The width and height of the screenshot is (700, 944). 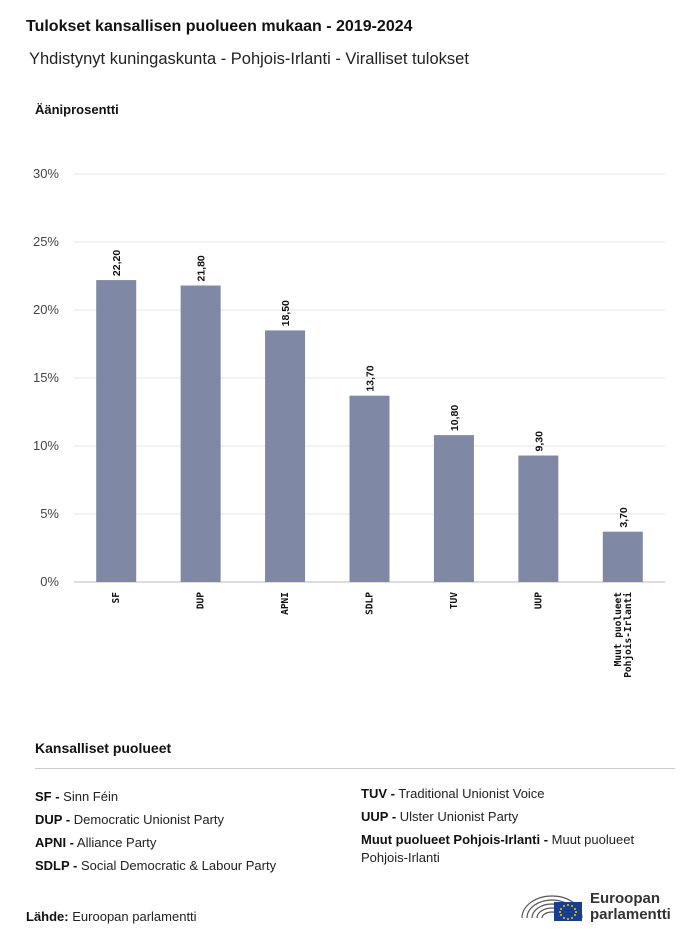 What do you see at coordinates (77, 109) in the screenshot?
I see `y-axis-label: Ääniprosentti` at bounding box center [77, 109].